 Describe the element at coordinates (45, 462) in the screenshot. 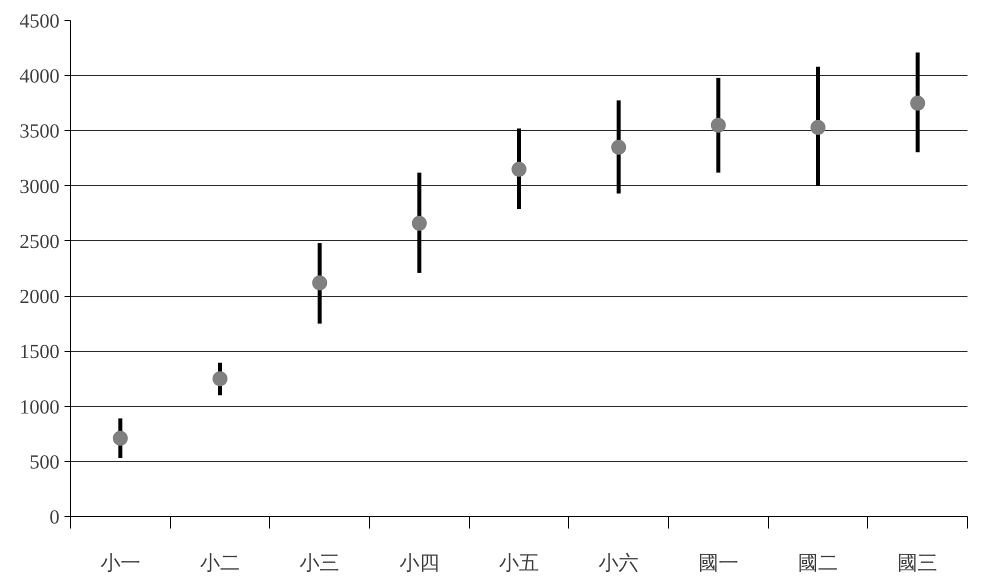

I see `y-tick-label: 500` at that location.